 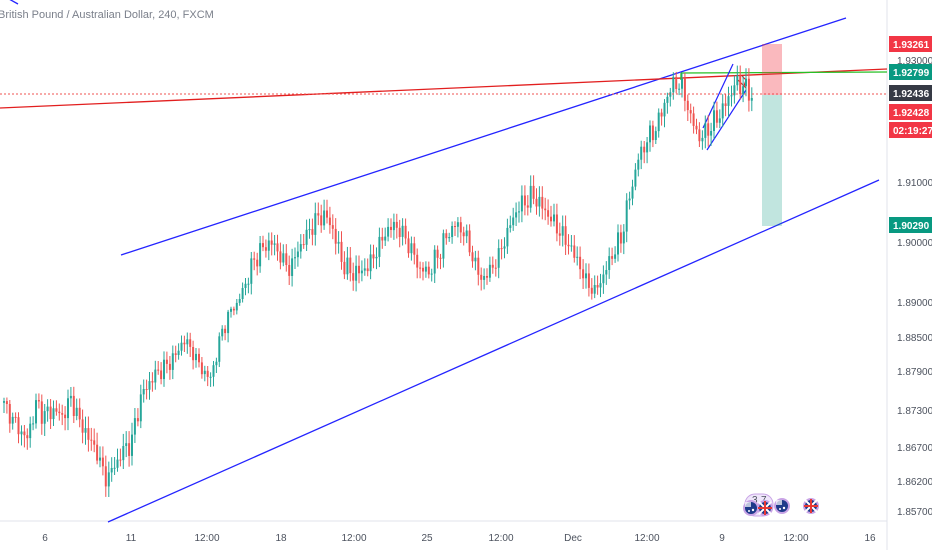 What do you see at coordinates (444, 88) in the screenshot?
I see `resistance-line` at bounding box center [444, 88].